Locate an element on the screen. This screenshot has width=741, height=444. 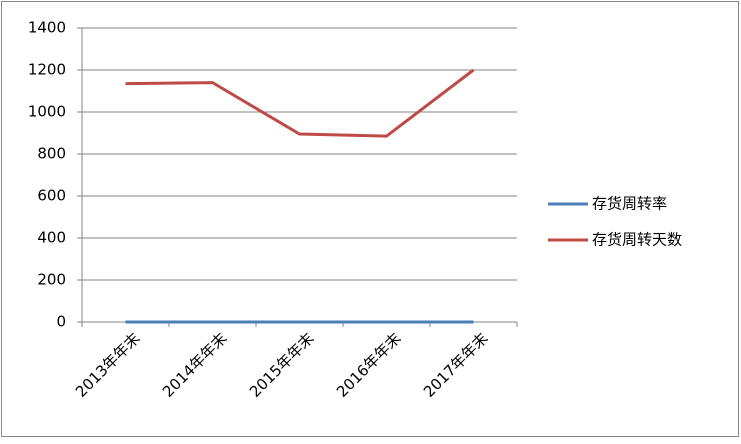
y-tick-label: 1400 is located at coordinates (47, 28).